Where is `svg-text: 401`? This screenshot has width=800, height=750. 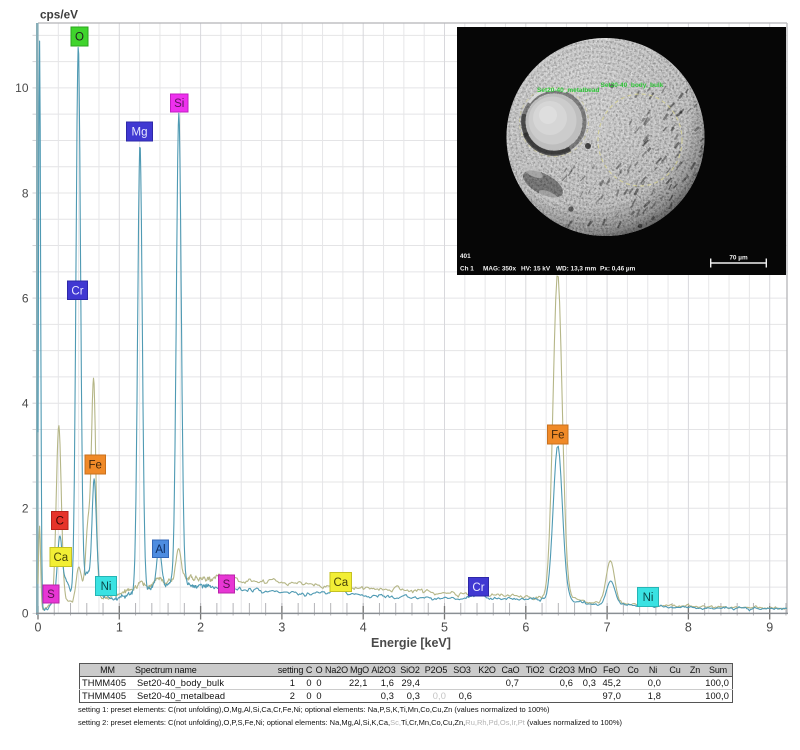 svg-text: 401 is located at coordinates (465, 256).